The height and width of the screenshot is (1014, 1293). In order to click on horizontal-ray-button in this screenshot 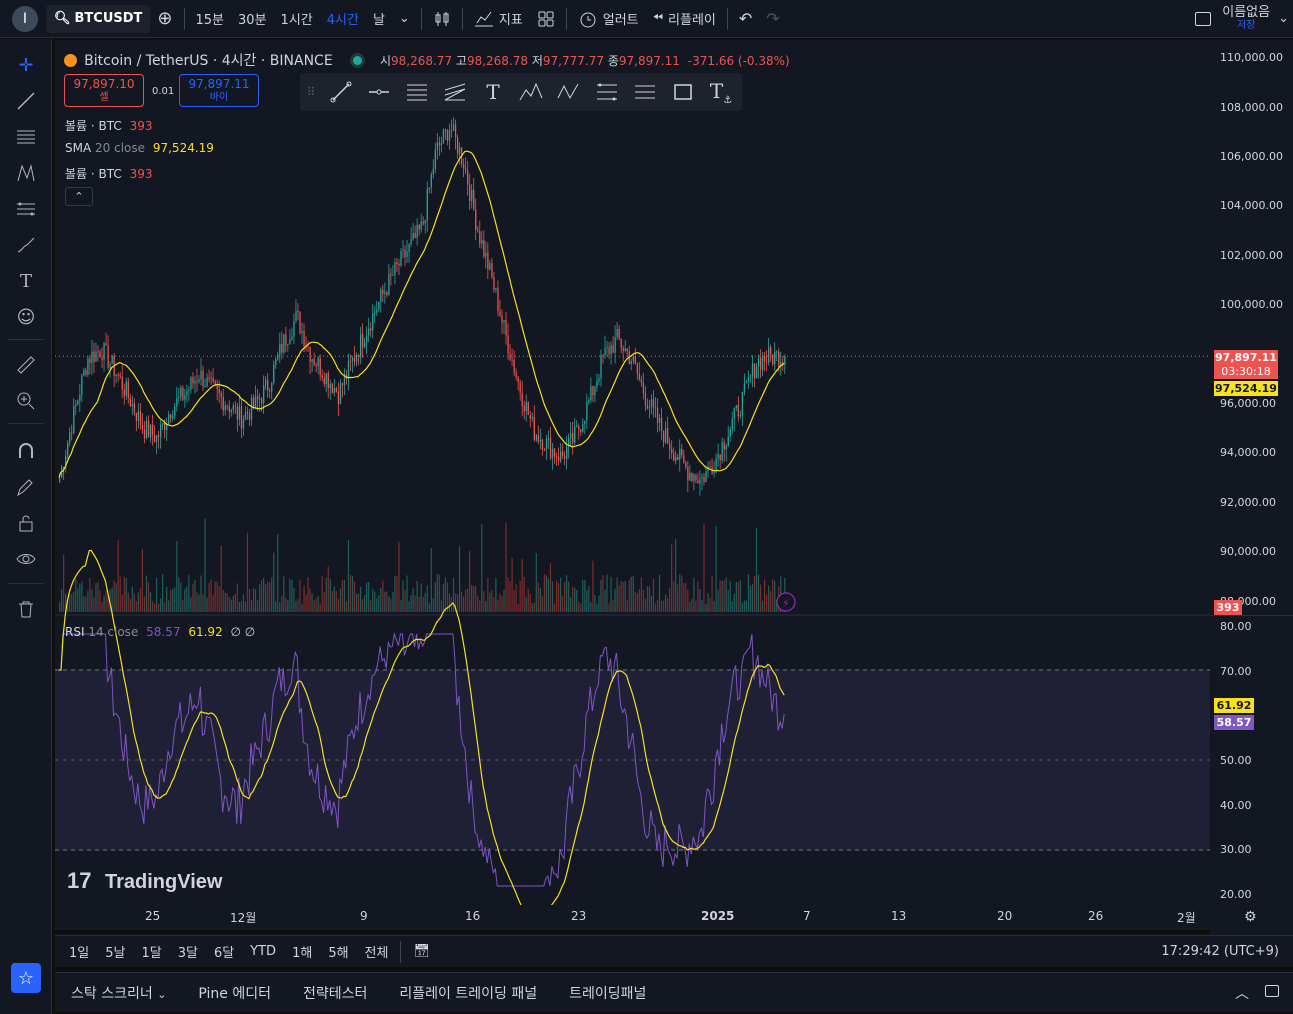, I will do `click(379, 92)`.